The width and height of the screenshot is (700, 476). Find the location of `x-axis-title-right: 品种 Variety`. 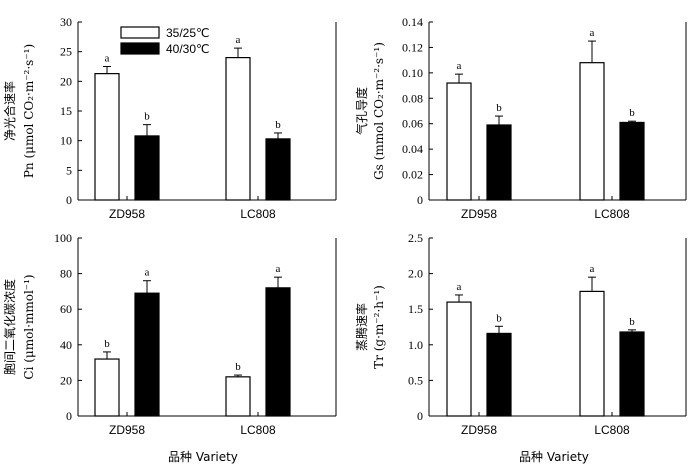

x-axis-title-right: 品种 Variety is located at coordinates (554, 457).